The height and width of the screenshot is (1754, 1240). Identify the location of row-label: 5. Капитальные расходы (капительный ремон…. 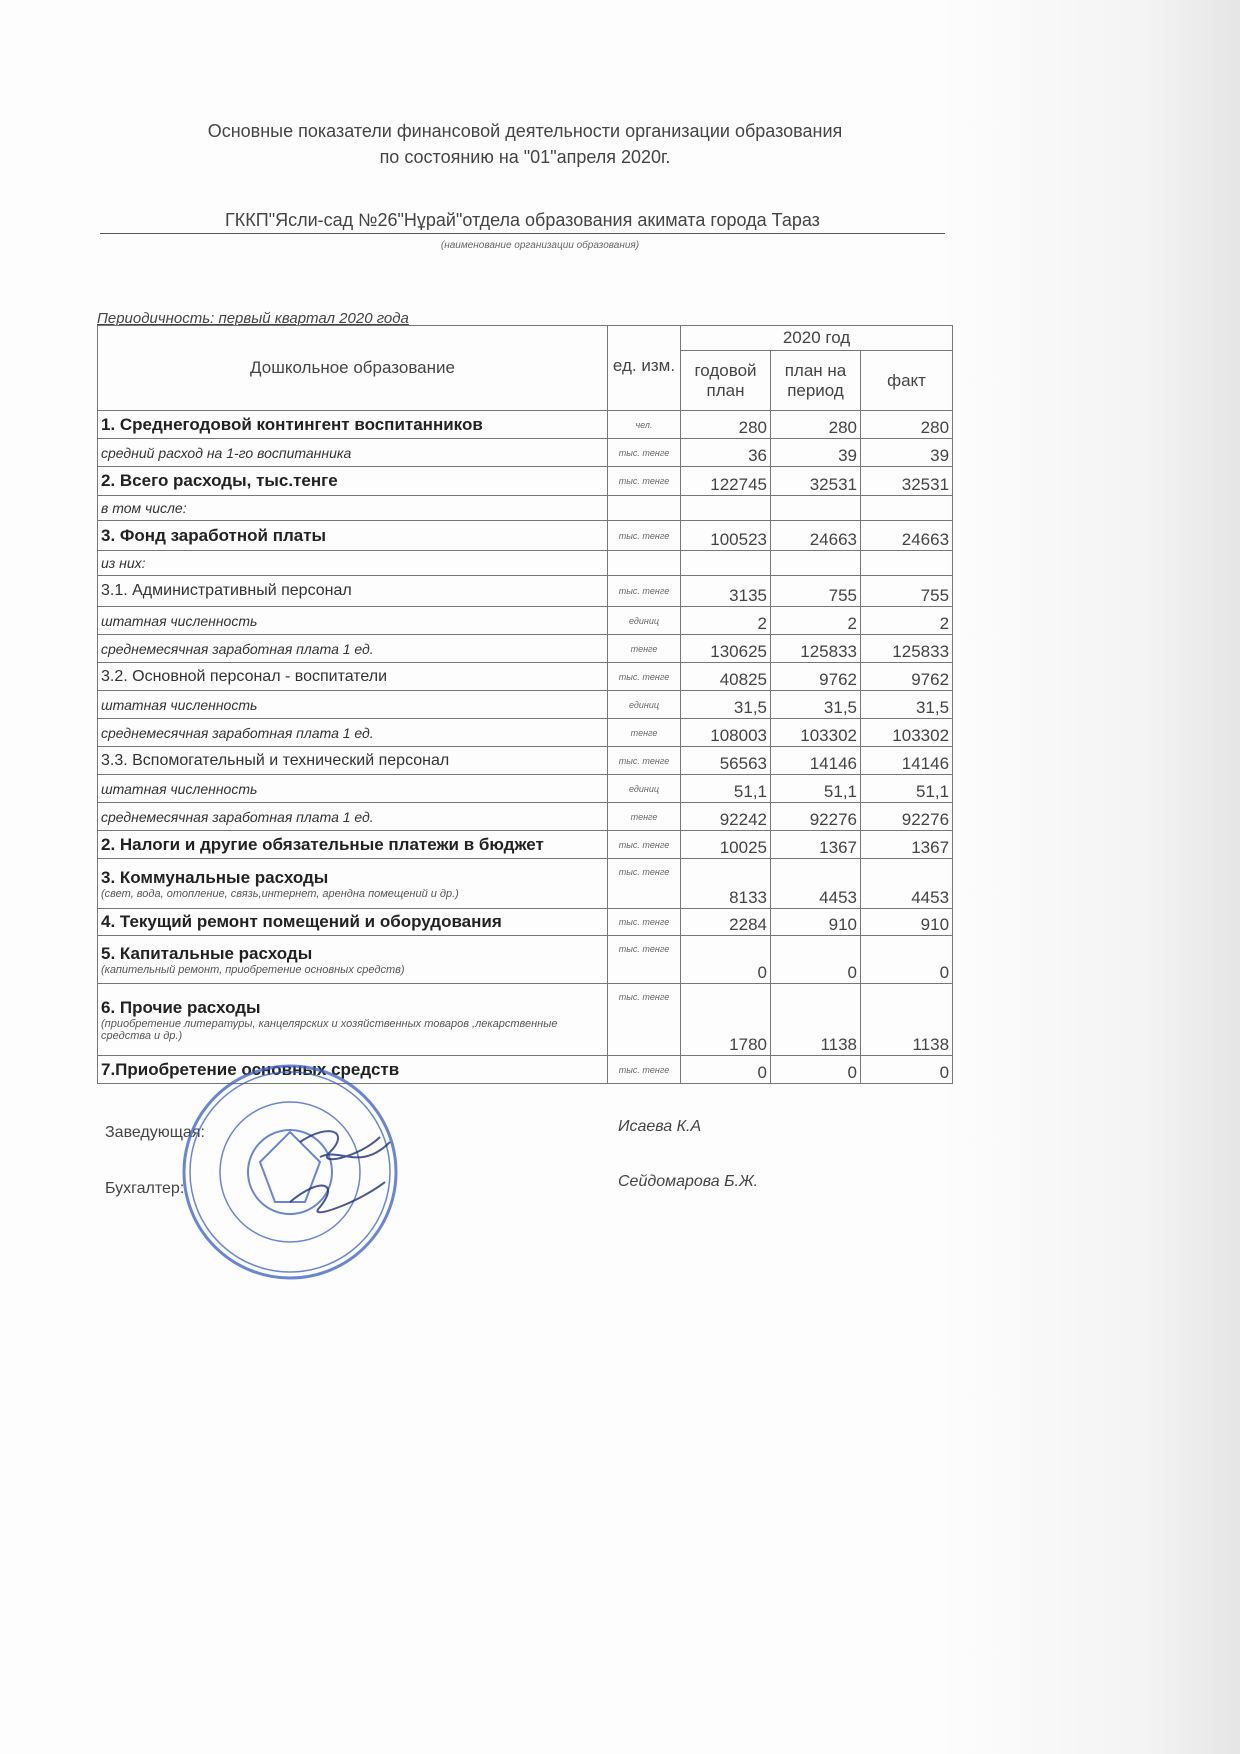
(352, 959).